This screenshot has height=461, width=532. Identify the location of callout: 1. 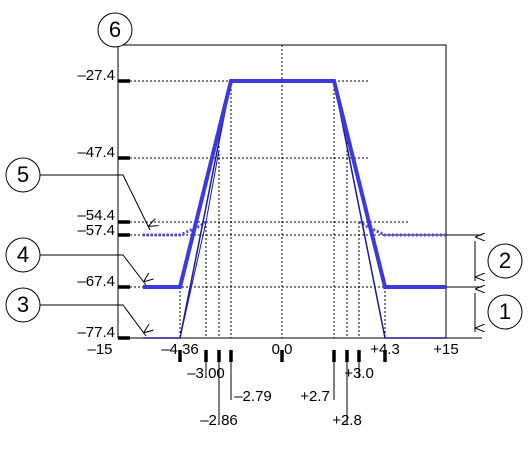
(505, 311).